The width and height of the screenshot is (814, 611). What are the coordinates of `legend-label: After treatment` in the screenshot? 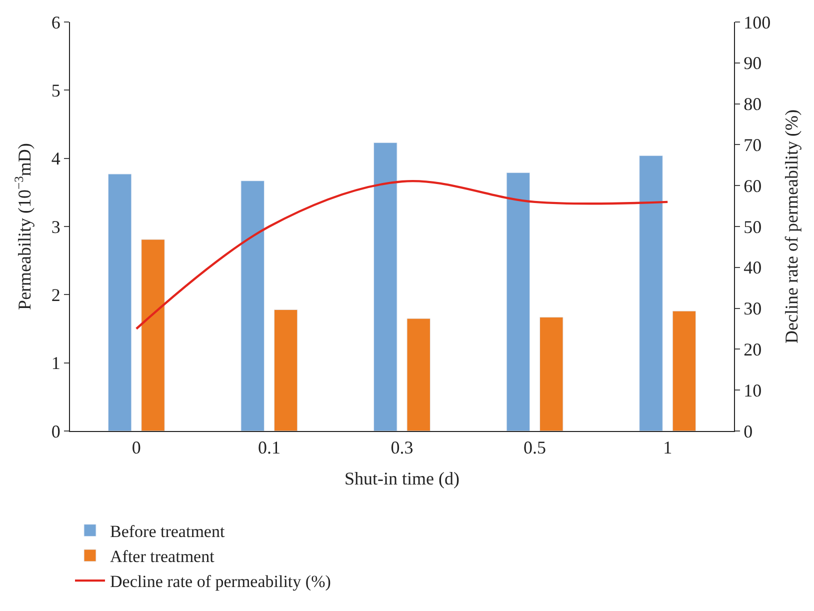 It's located at (162, 556).